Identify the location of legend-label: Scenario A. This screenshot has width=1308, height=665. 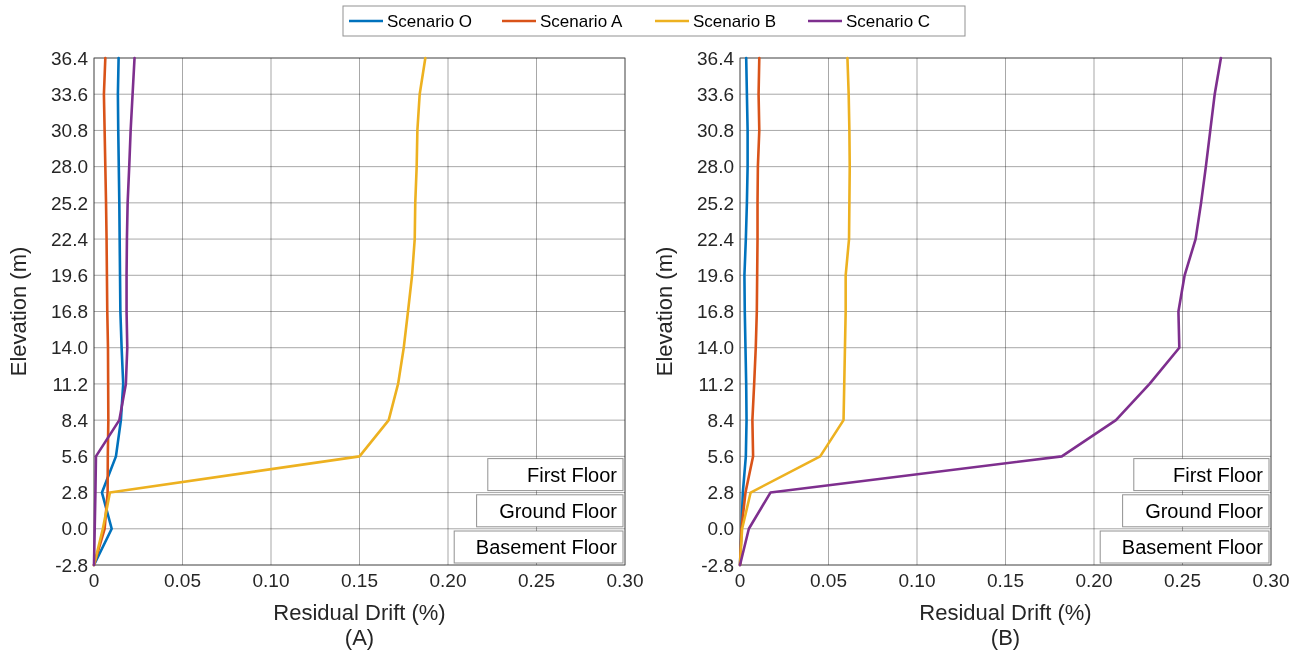
(581, 21).